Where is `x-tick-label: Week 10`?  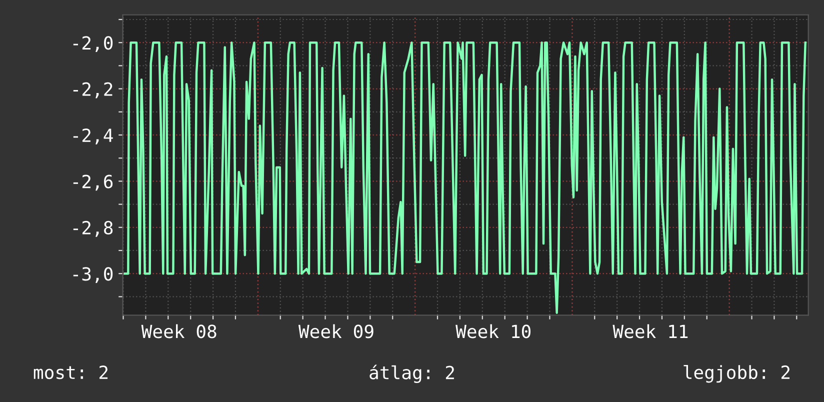
x-tick-label: Week 10 is located at coordinates (493, 331).